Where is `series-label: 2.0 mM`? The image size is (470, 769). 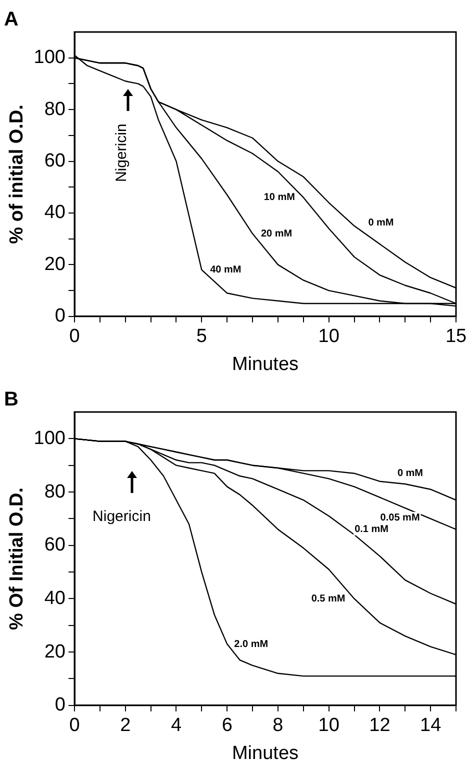 series-label: 2.0 mM is located at coordinates (251, 644).